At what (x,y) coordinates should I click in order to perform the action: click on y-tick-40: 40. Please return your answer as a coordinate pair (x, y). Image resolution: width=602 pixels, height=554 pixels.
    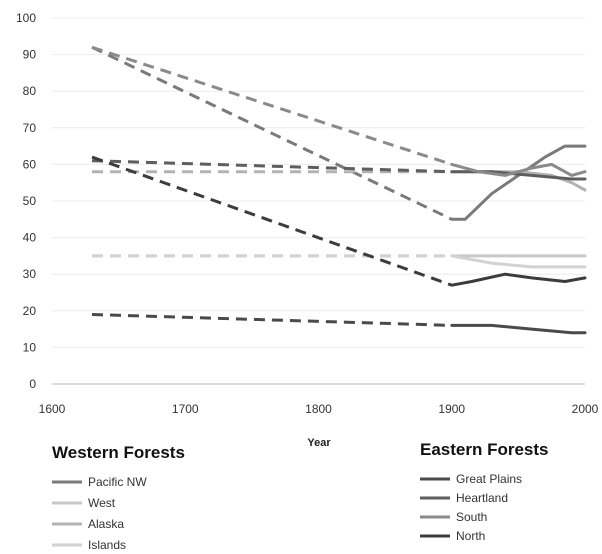
    Looking at the image, I should click on (30, 238).